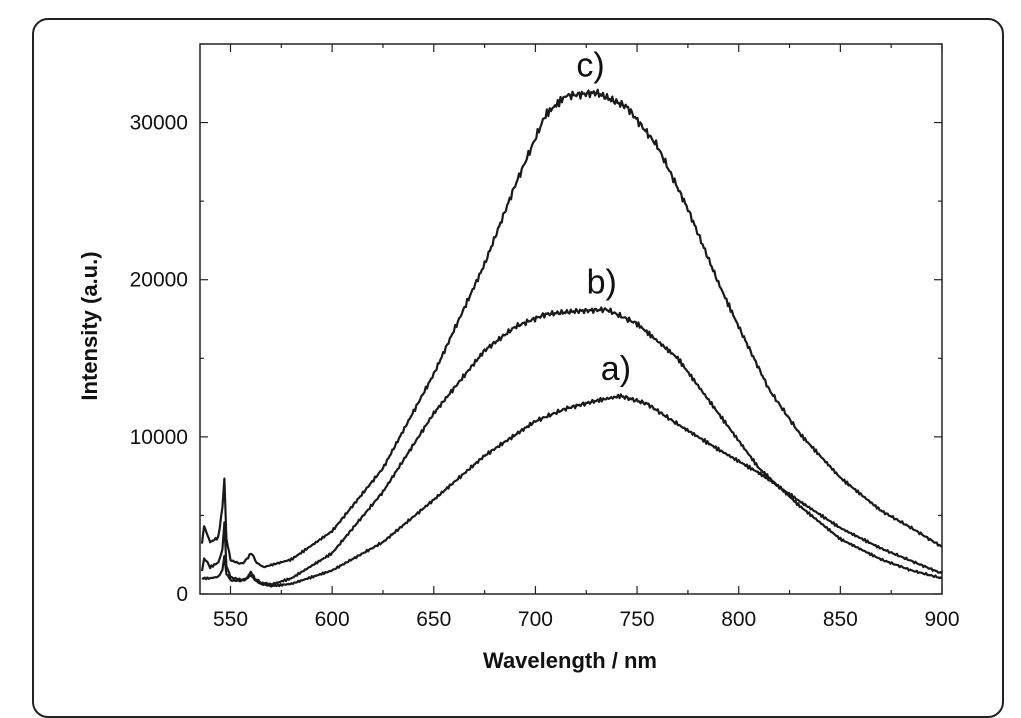 The height and width of the screenshot is (718, 1021). I want to click on y-tick-label: 0, so click(182, 594).